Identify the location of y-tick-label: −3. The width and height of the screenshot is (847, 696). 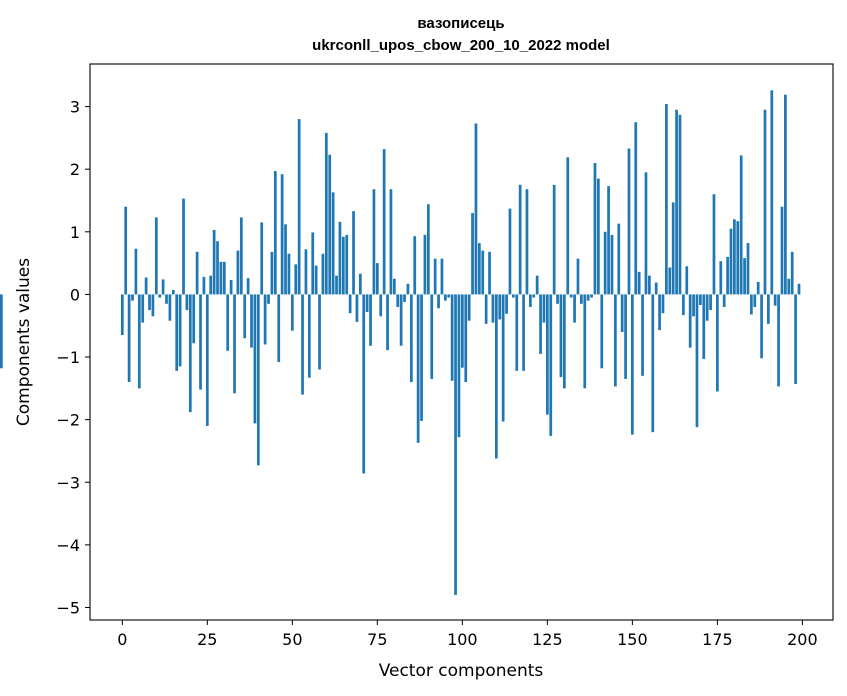
(68, 482).